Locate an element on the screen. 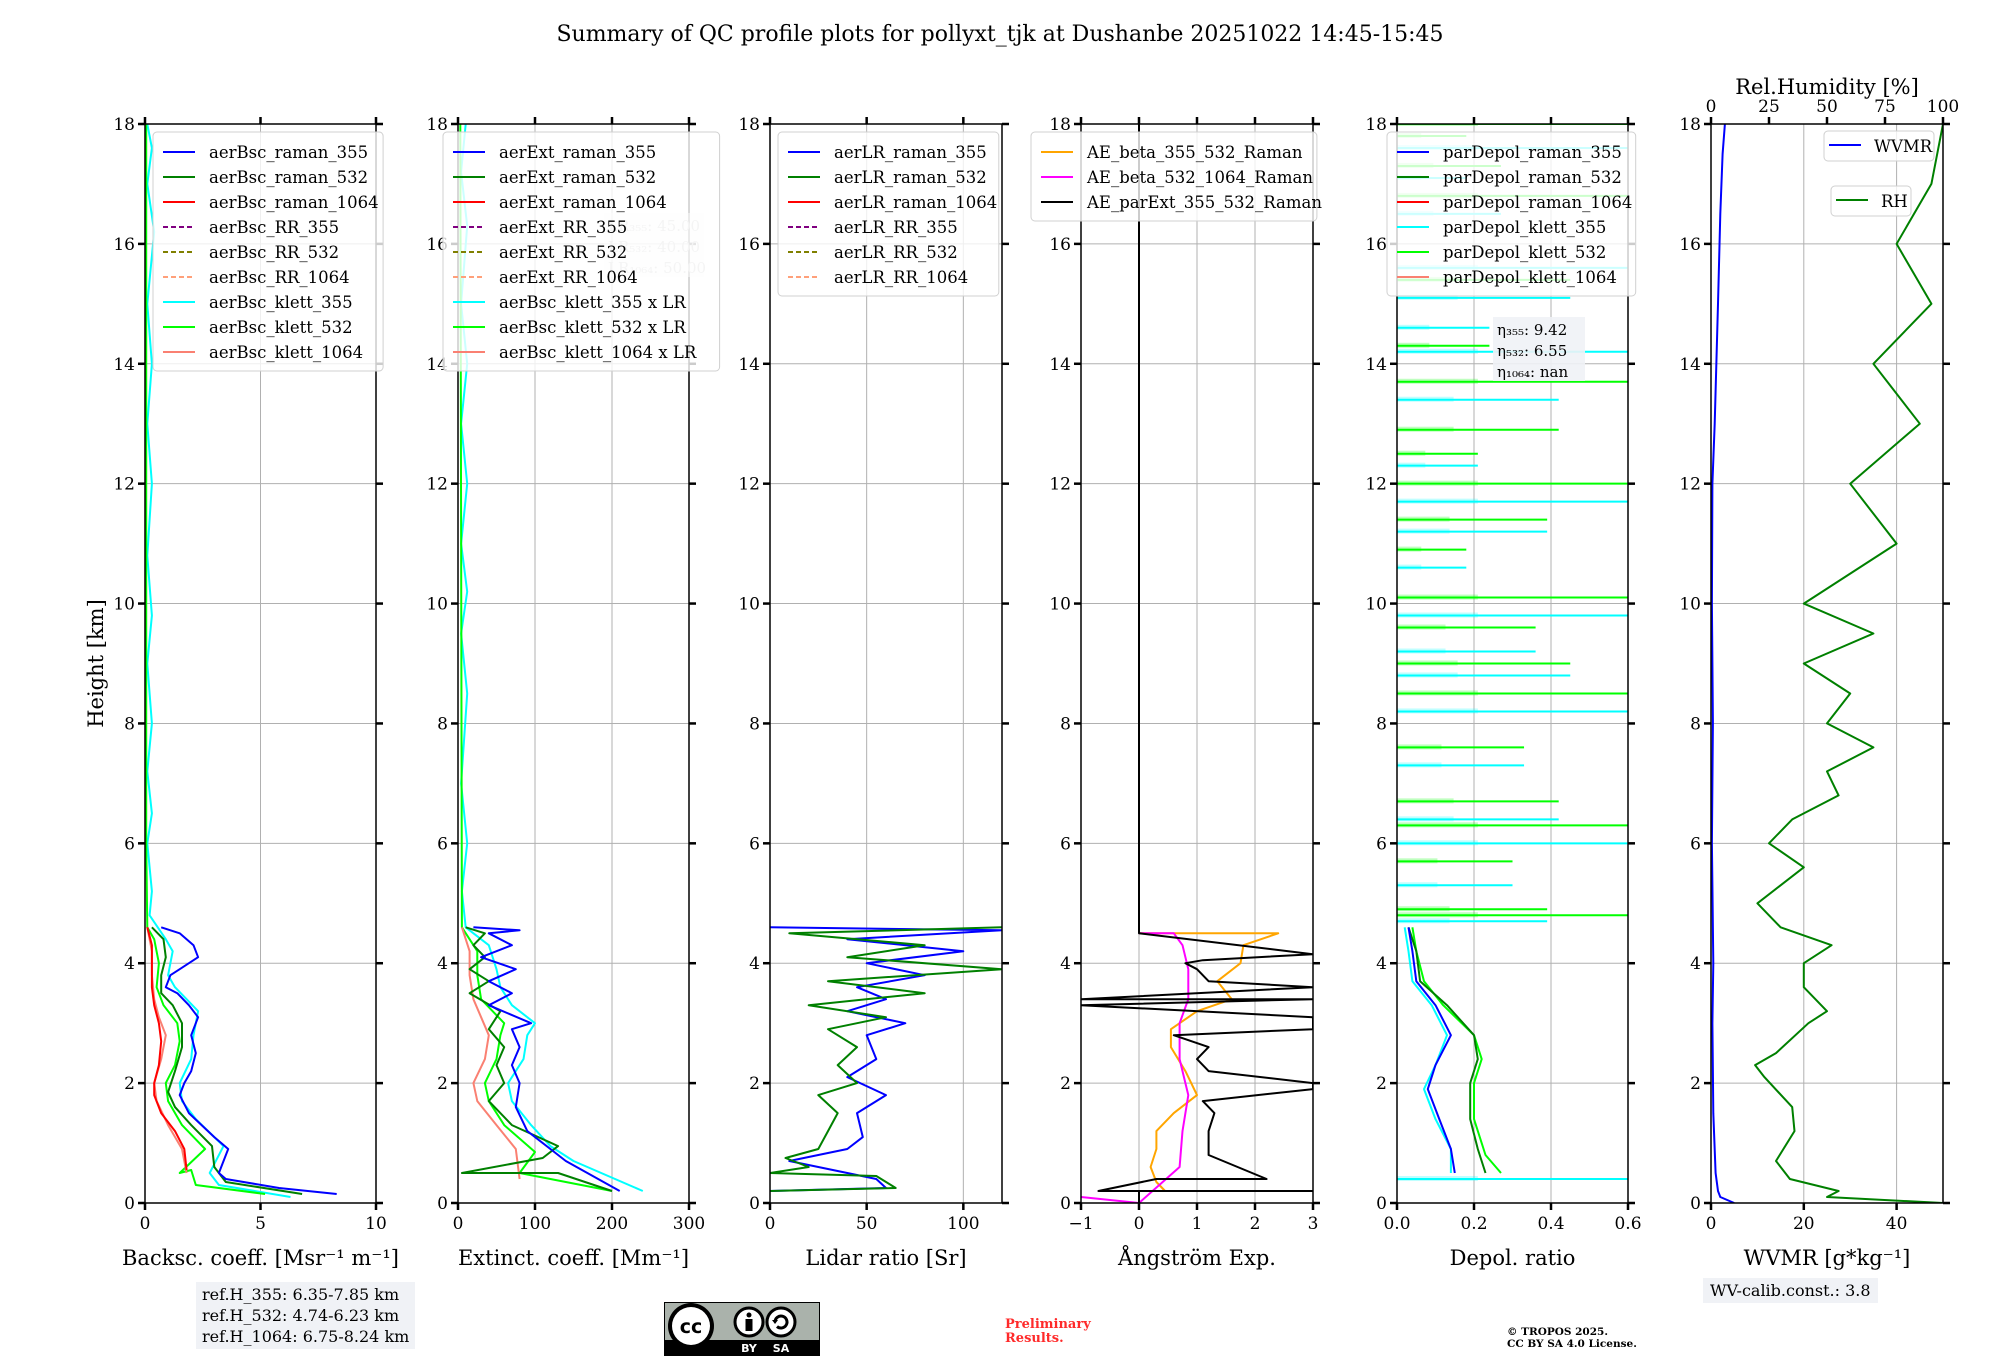  legend-label: aerLR_raman_355 is located at coordinates (910, 152).